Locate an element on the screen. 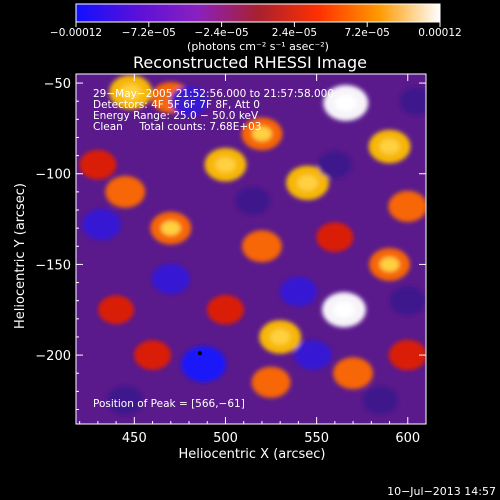 Image resolution: width=500 pixels, height=500 pixels. annotation-energy: Energy Range: 25.0 − 50.0 keV is located at coordinates (176, 116).